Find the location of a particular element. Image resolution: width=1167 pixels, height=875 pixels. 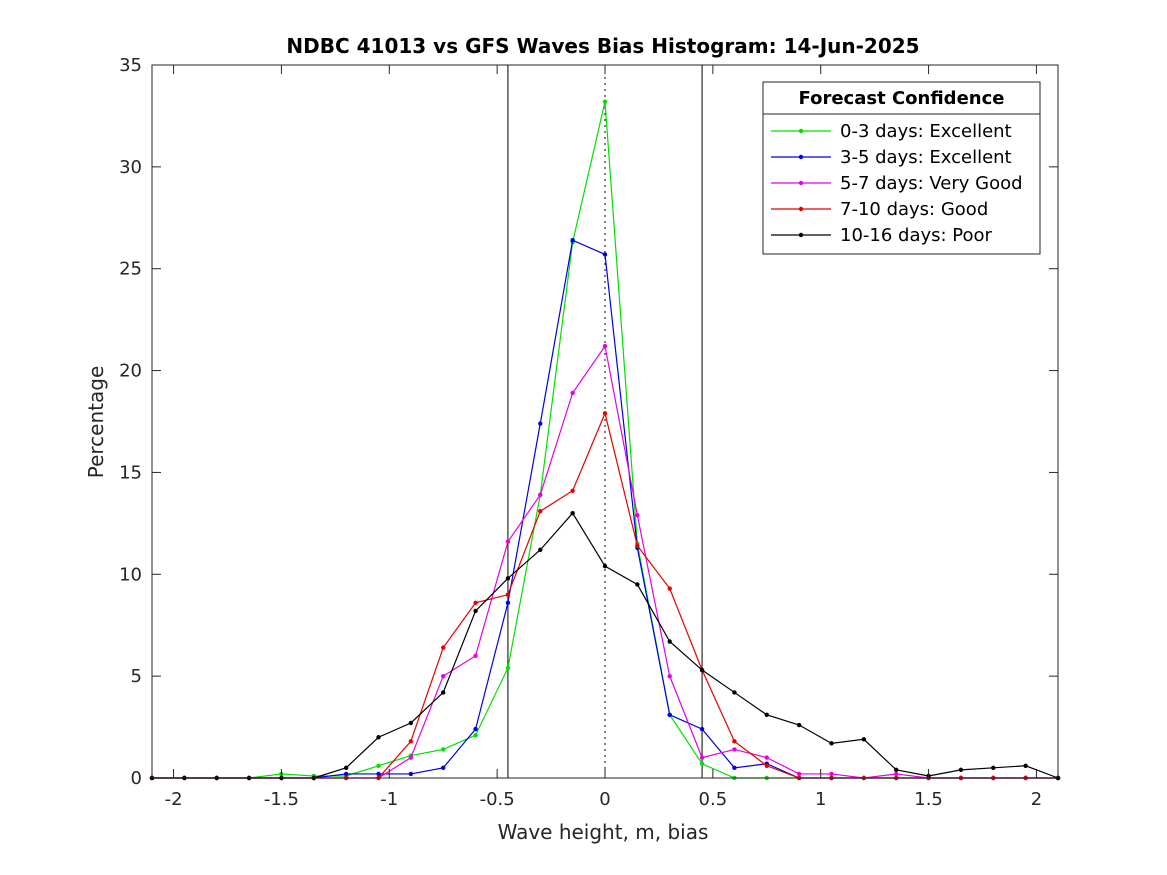

y-tick-label: 0 is located at coordinates (136, 778).